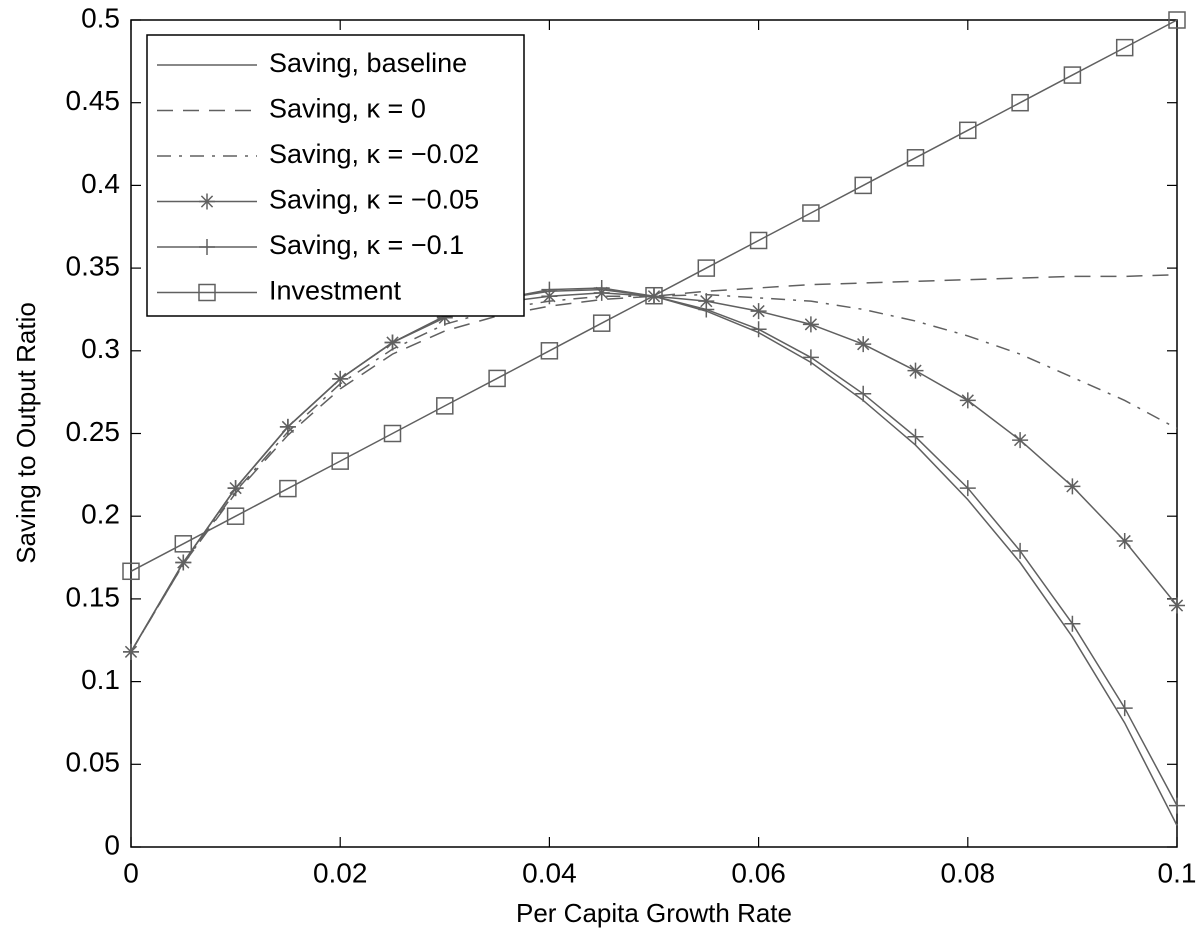 The height and width of the screenshot is (934, 1203). Describe the element at coordinates (374, 200) in the screenshot. I see `legend-label: Saving, κ = −0.05` at that location.